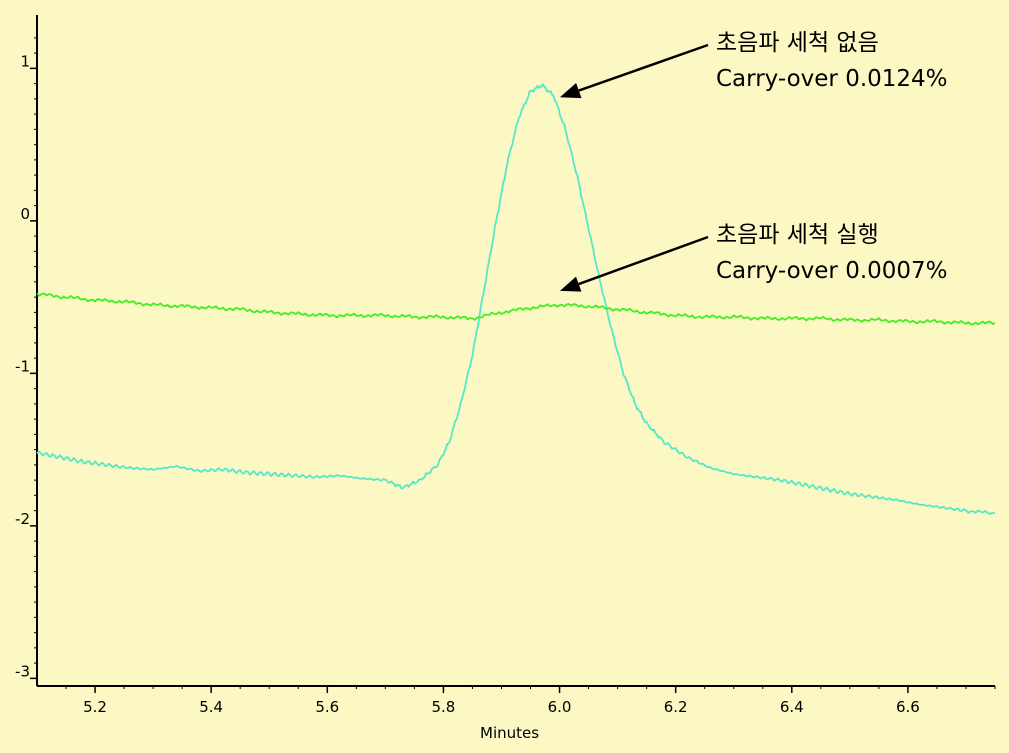 This screenshot has width=1009, height=753. Describe the element at coordinates (560, 707) in the screenshot. I see `x-tick-label: 6.0` at that location.